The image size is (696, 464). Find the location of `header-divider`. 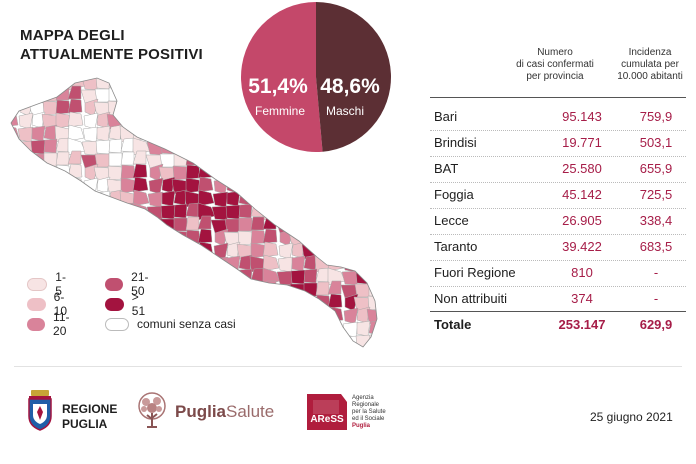

header-divider is located at coordinates (558, 97).